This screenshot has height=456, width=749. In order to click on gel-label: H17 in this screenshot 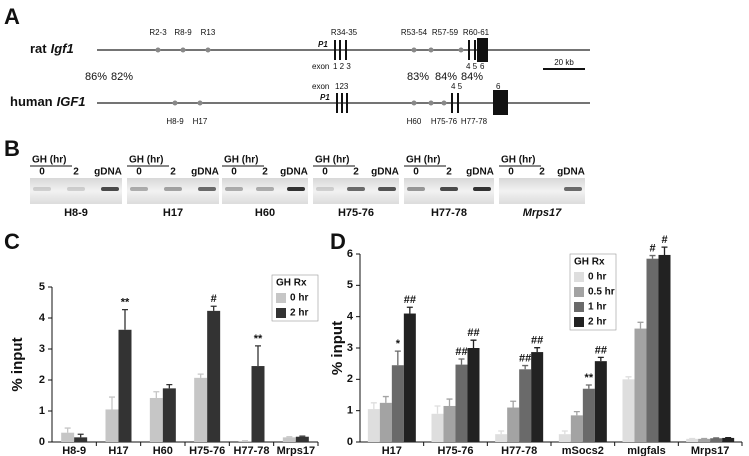, I will do `click(173, 213)`.